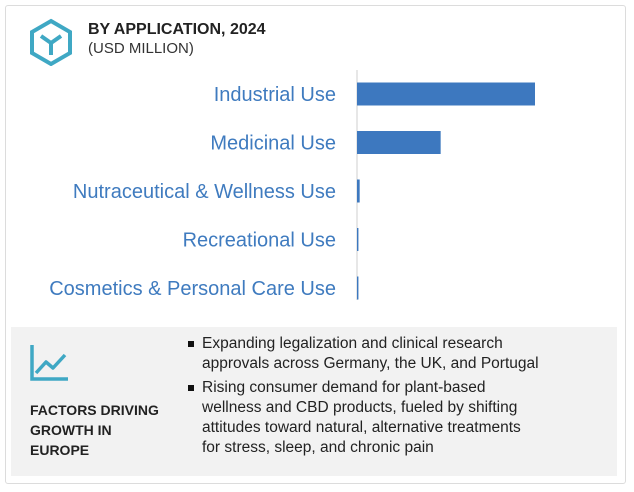  Describe the element at coordinates (273, 144) in the screenshot. I see `category-label: Medicinal Use` at that location.